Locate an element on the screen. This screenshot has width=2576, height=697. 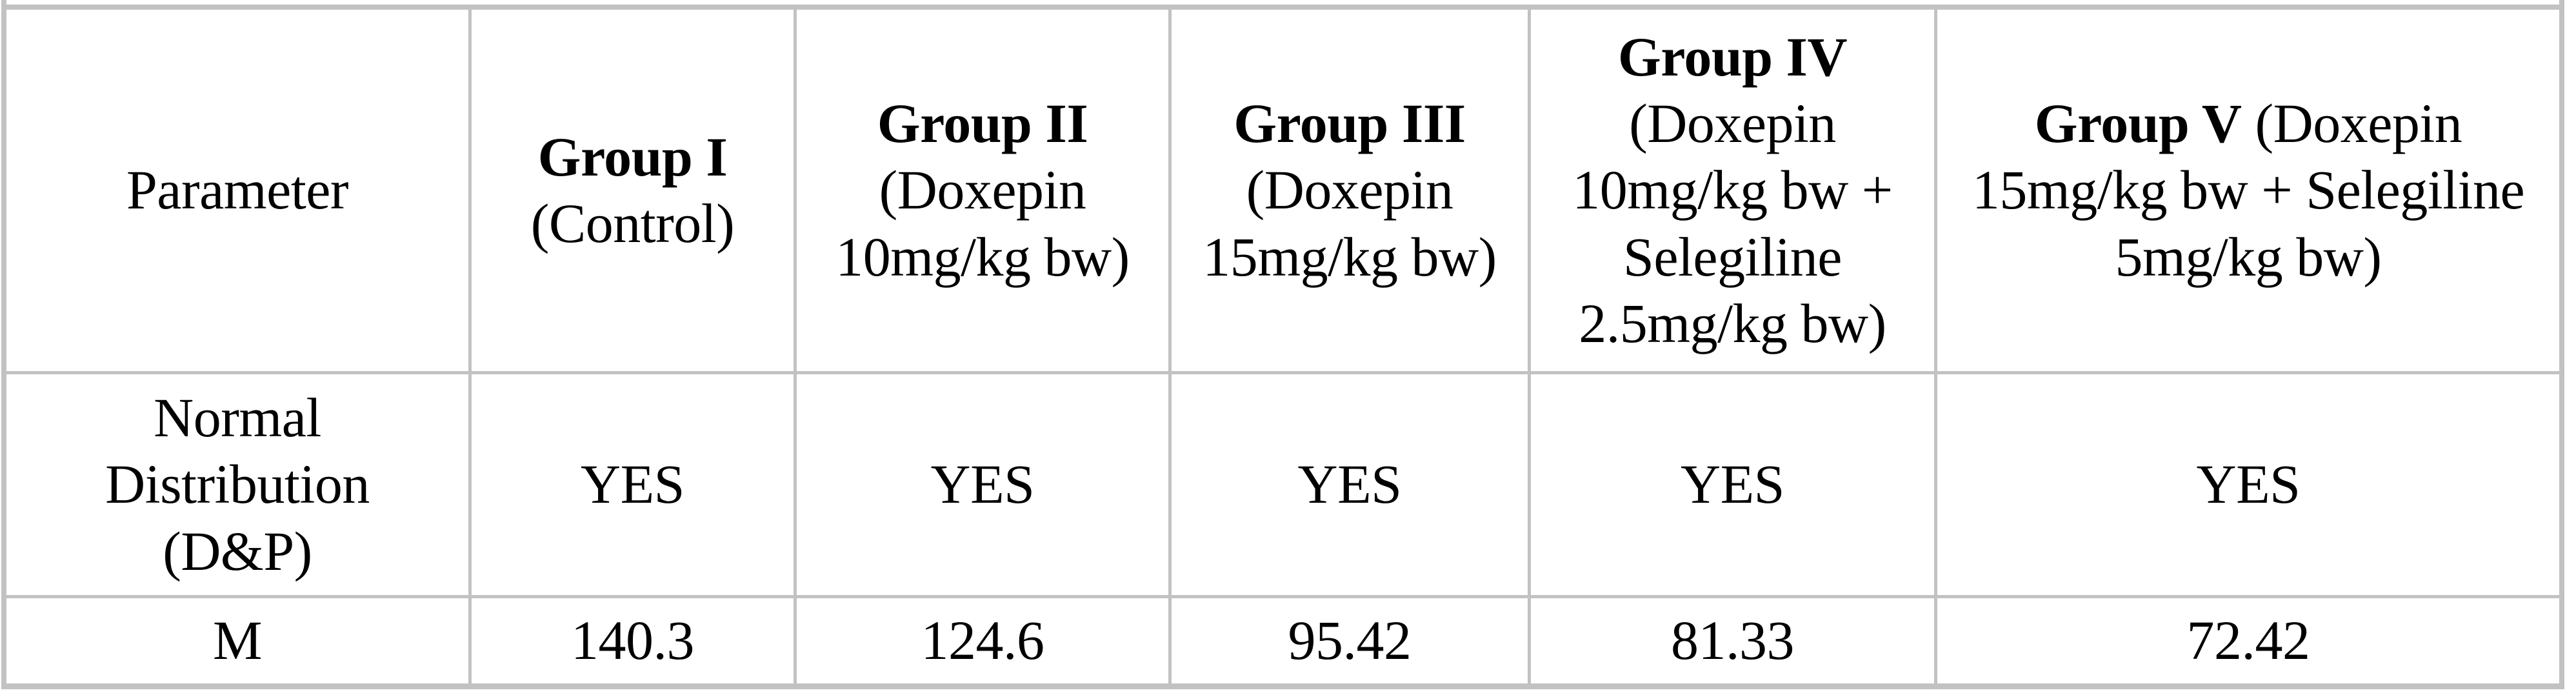
cell-value: 140.3 is located at coordinates (633, 640).